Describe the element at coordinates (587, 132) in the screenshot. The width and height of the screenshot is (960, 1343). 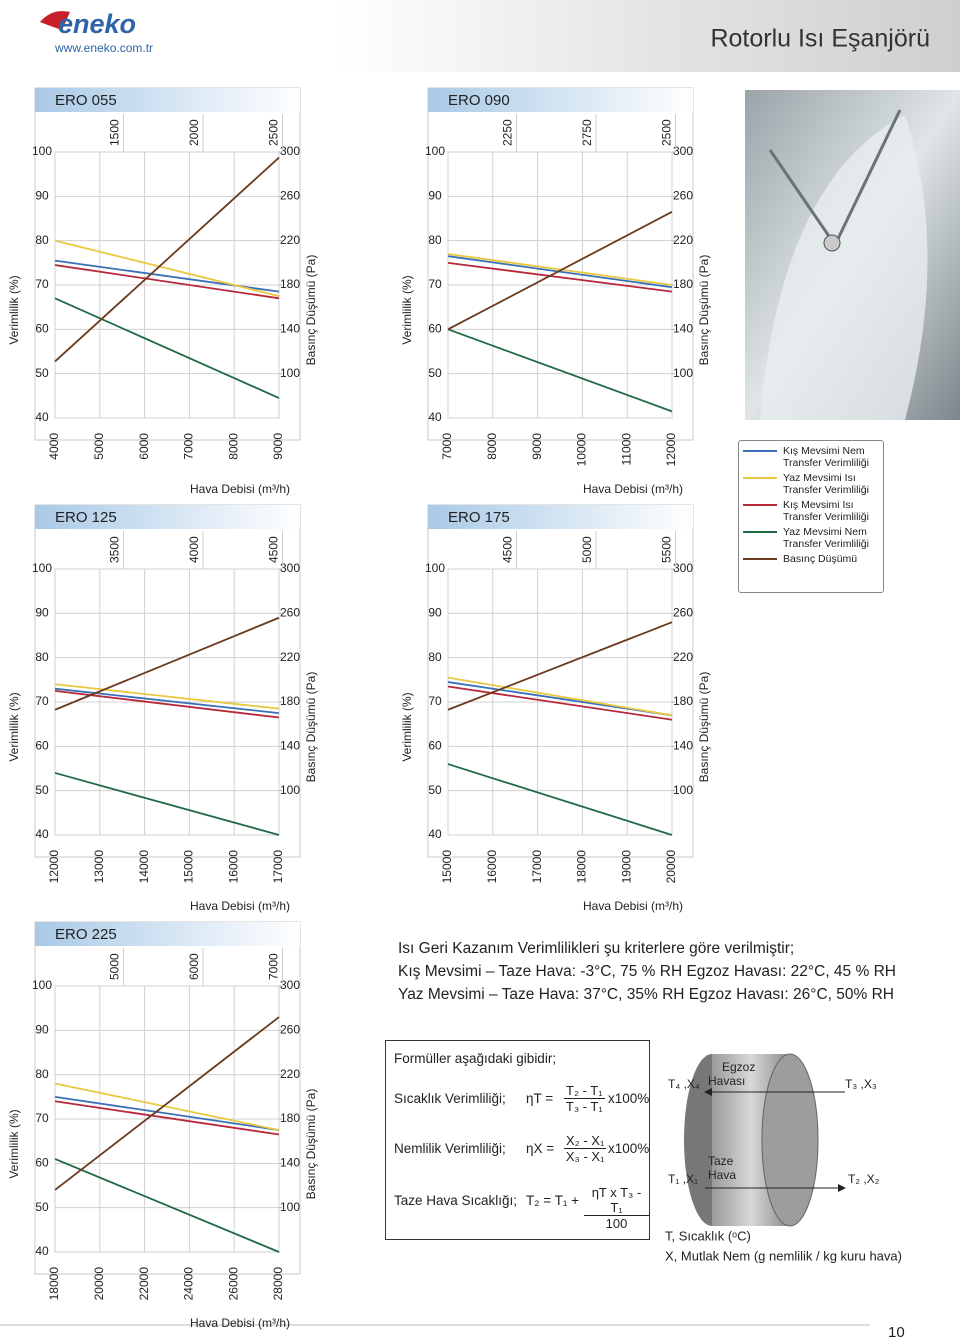
I see `x2-tick-label: 2750` at that location.